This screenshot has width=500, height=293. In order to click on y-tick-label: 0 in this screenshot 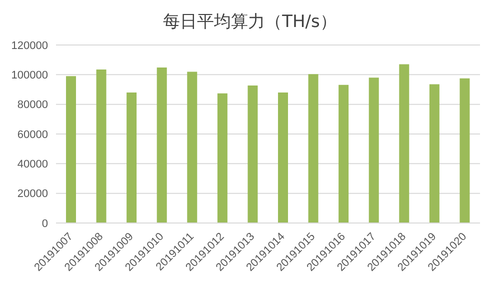, I will do `click(45, 224)`.